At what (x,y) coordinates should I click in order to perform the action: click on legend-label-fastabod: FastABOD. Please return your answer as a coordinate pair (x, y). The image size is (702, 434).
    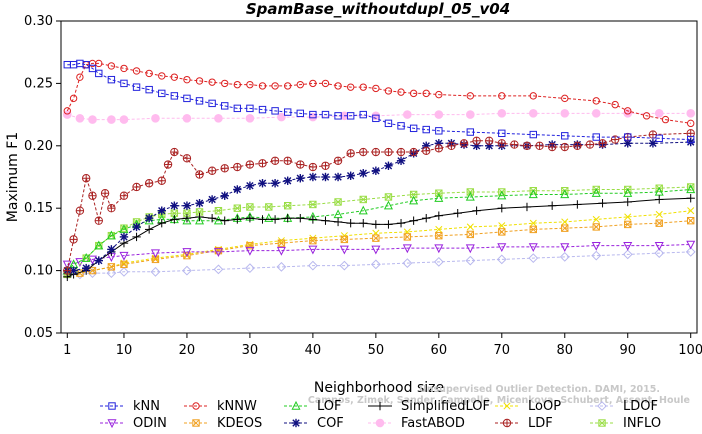
    Looking at the image, I should click on (433, 423).